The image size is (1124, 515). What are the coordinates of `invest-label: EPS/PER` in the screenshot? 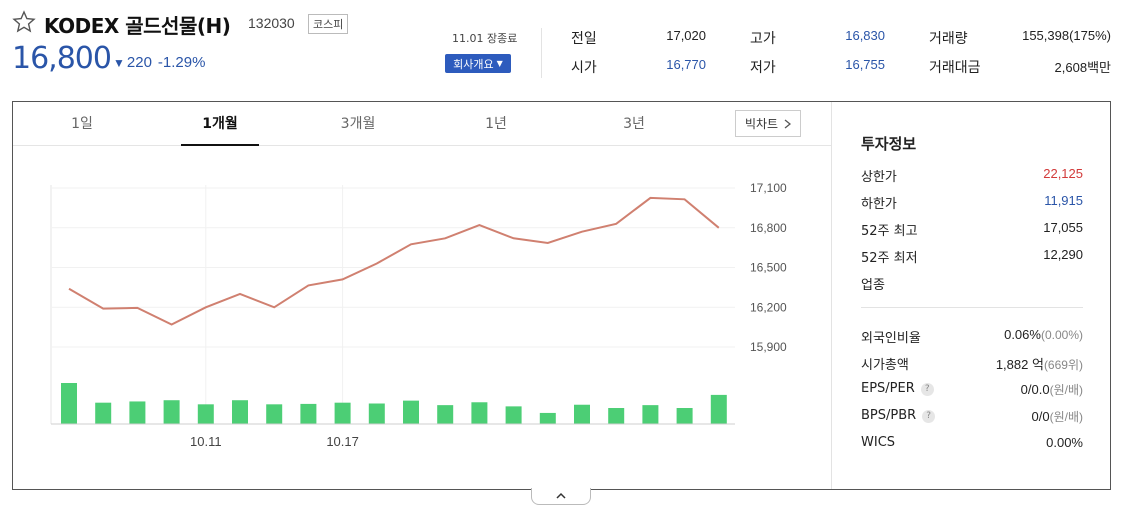 It's located at (888, 388).